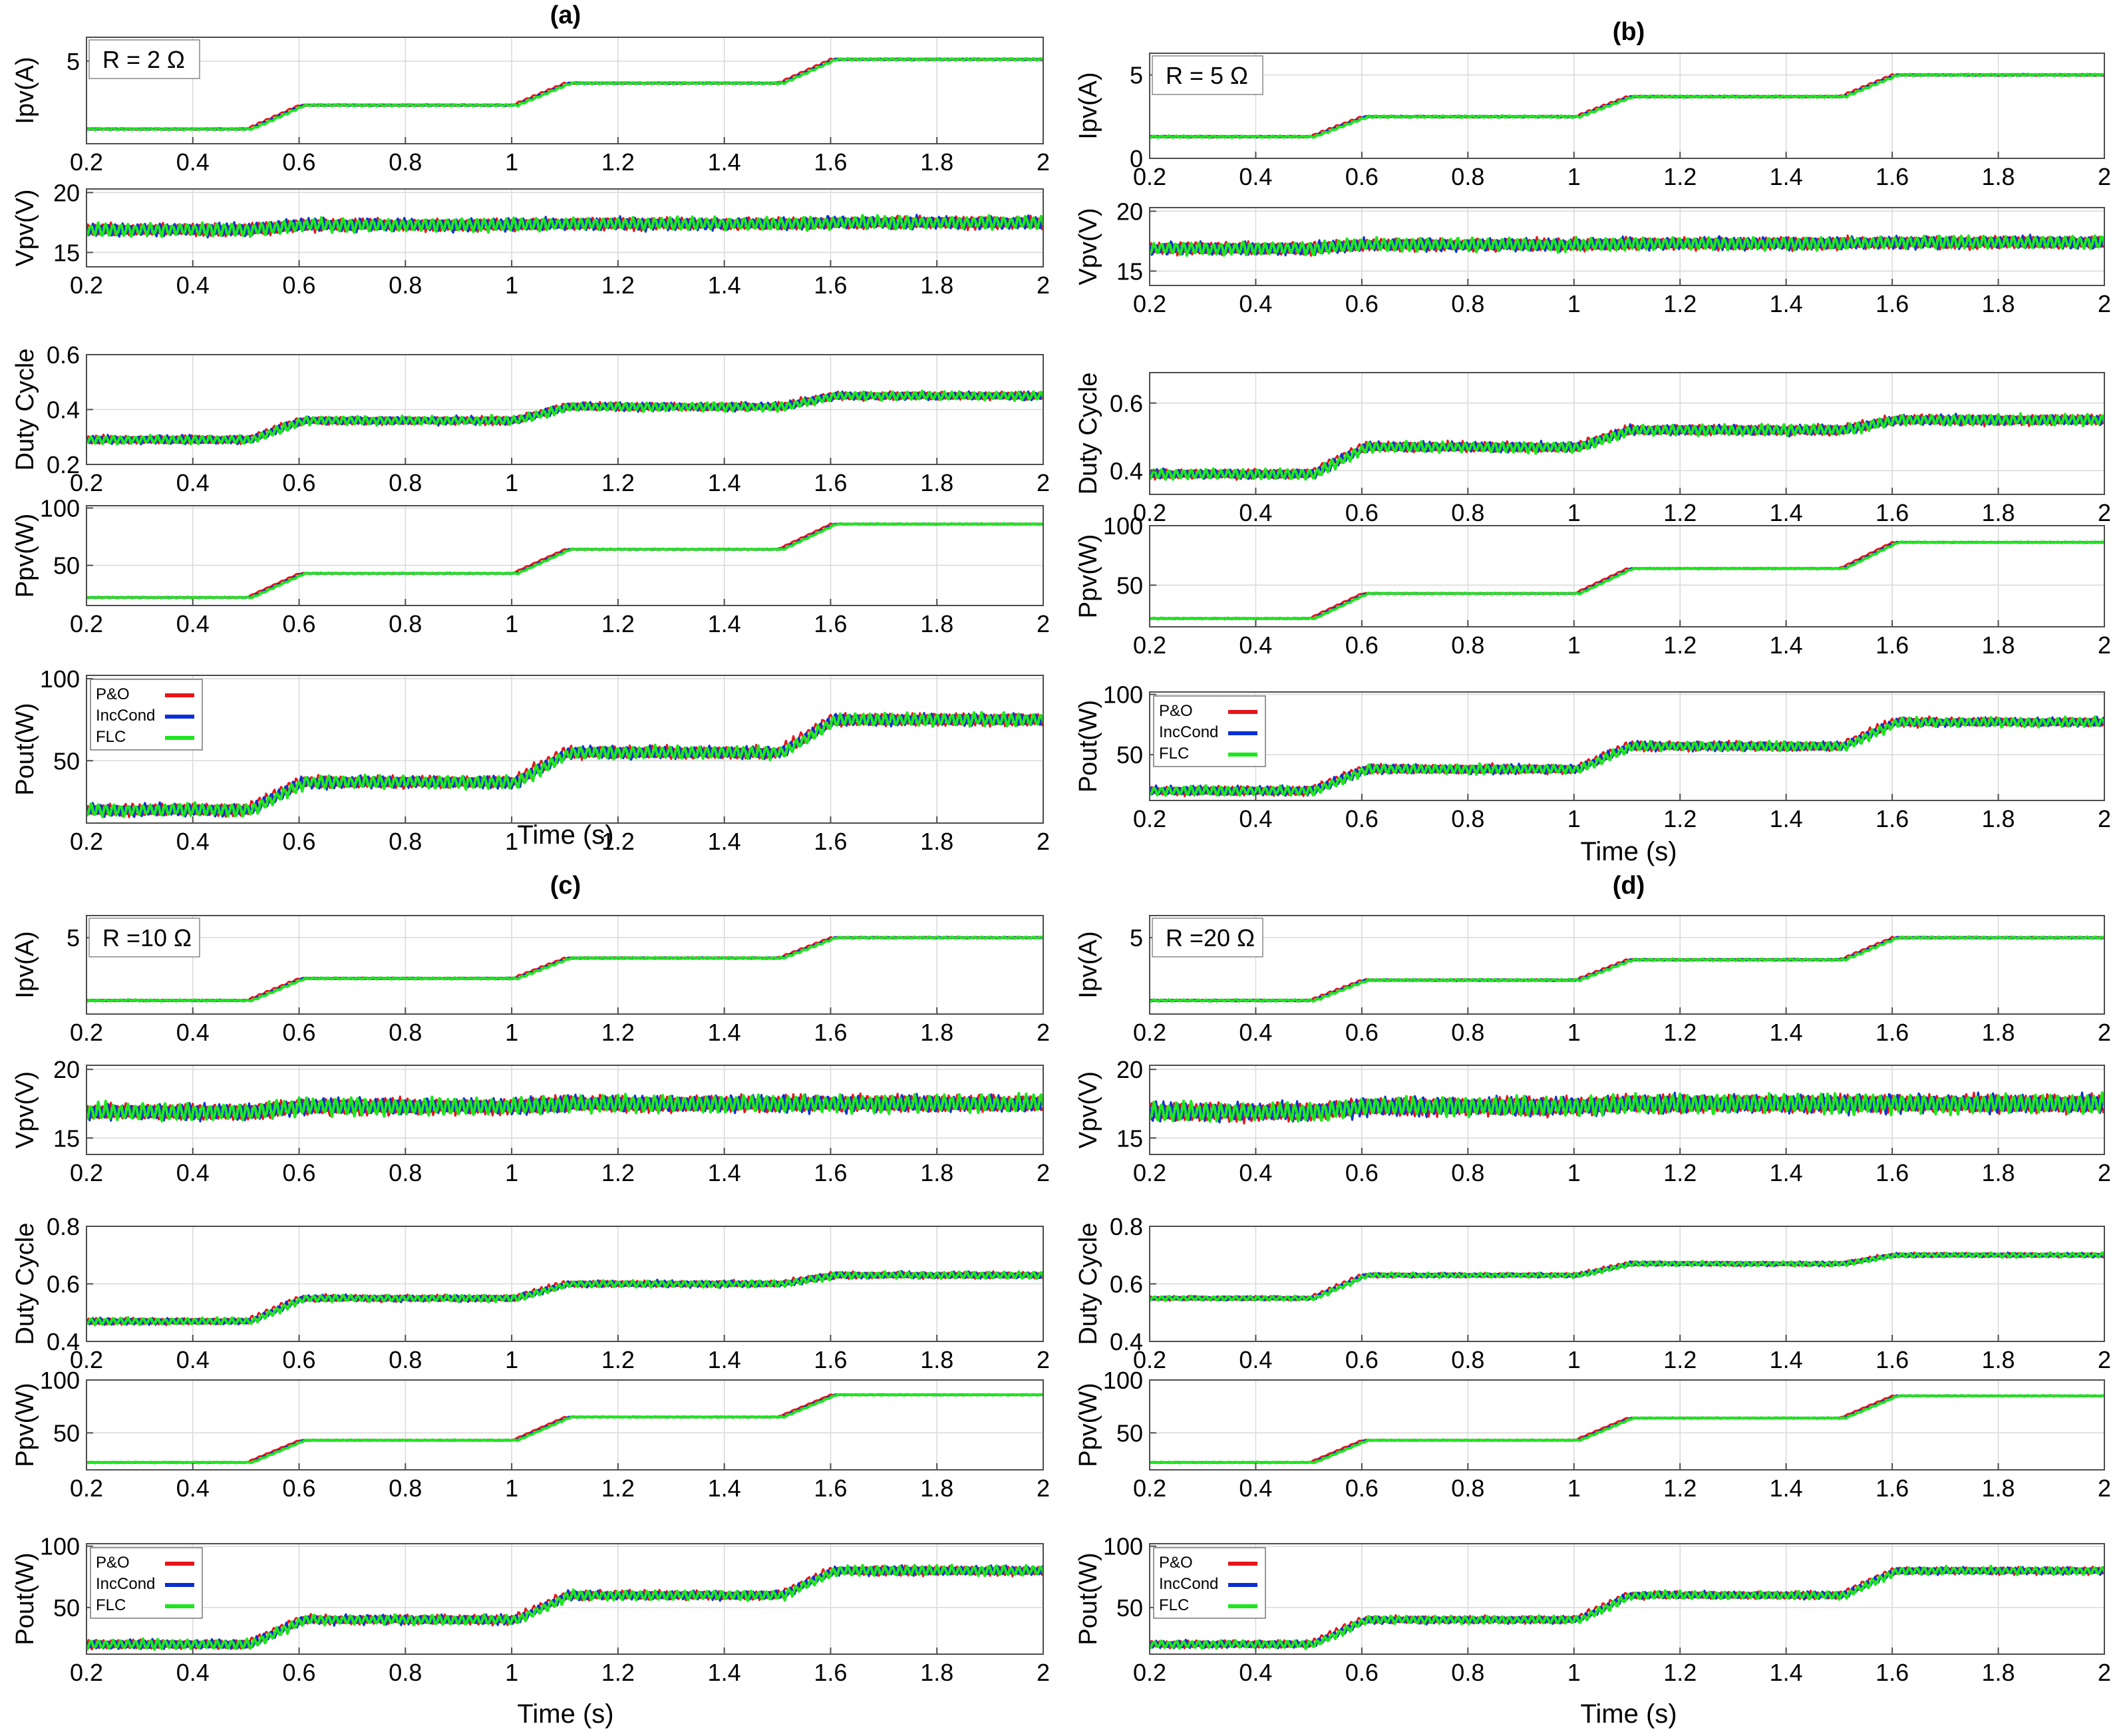 Image resolution: width=2123 pixels, height=1736 pixels. I want to click on panel-a: (a) Time (s), so click(565, 425).